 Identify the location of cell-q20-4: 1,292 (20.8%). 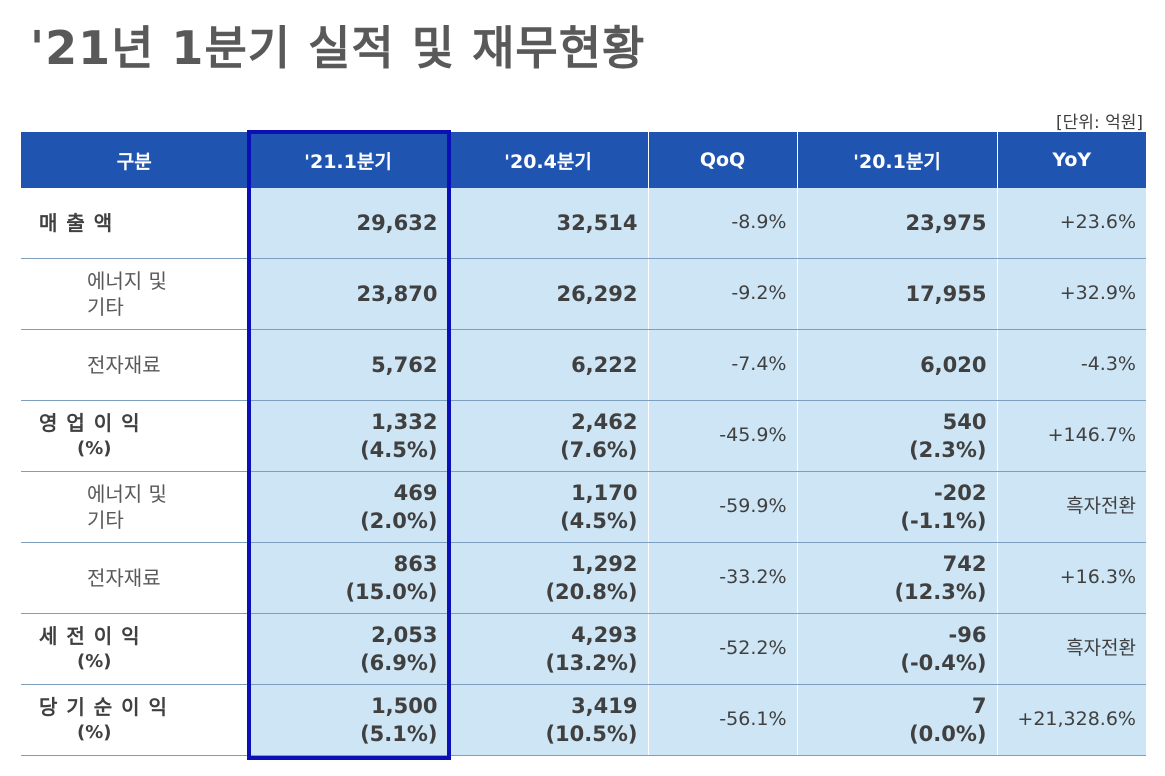
(547, 578).